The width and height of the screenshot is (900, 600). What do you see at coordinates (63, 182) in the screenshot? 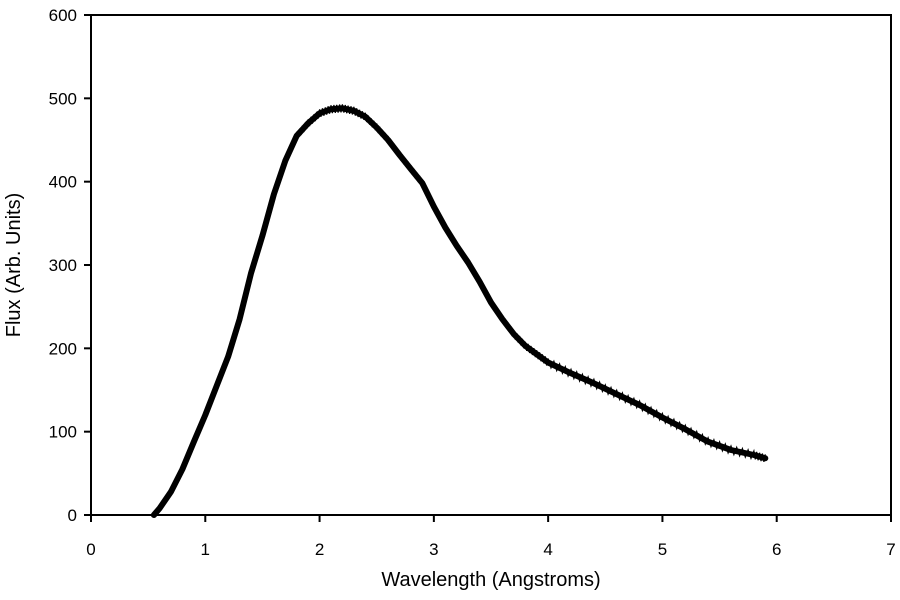
I see `y-tick-label: 400` at bounding box center [63, 182].